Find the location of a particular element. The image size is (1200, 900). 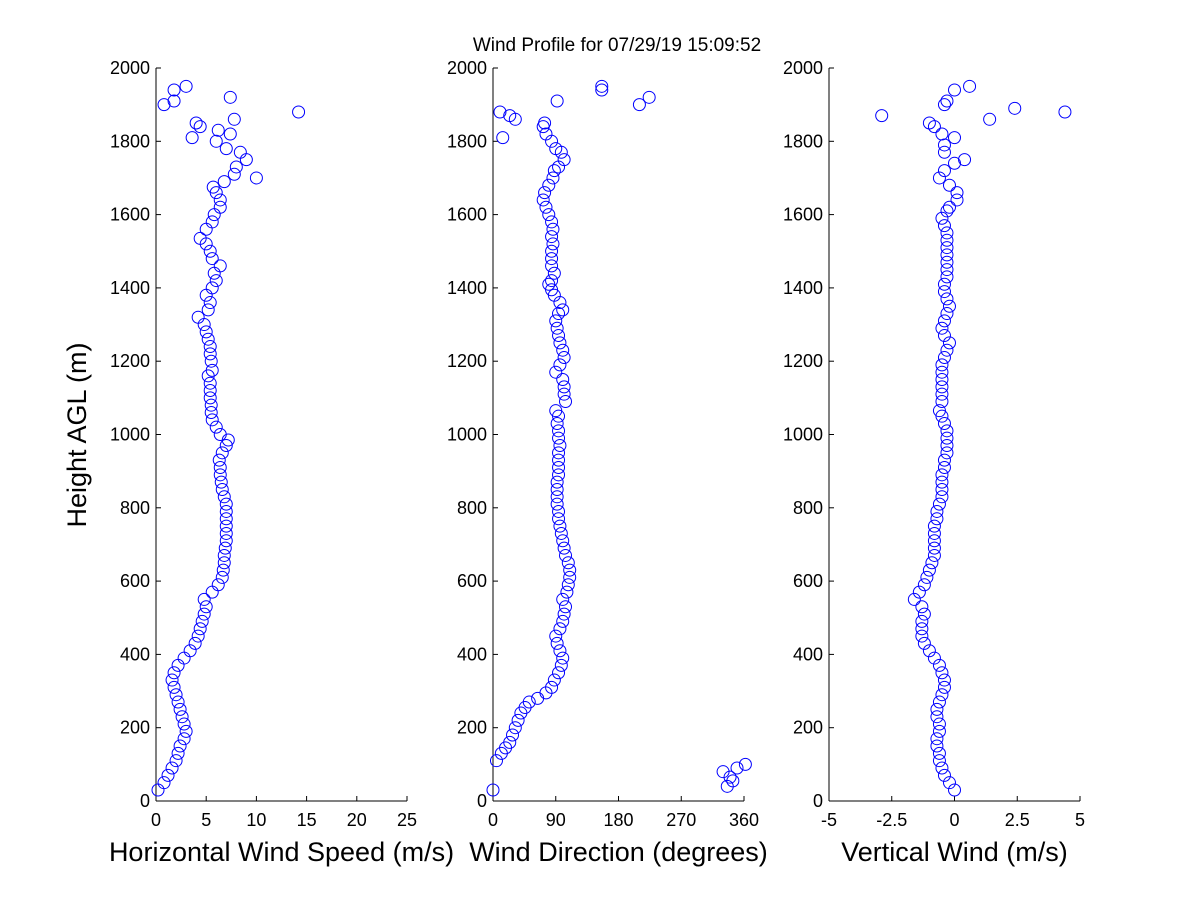

vertical-y-tick-label: 1000 is located at coordinates (803, 435).